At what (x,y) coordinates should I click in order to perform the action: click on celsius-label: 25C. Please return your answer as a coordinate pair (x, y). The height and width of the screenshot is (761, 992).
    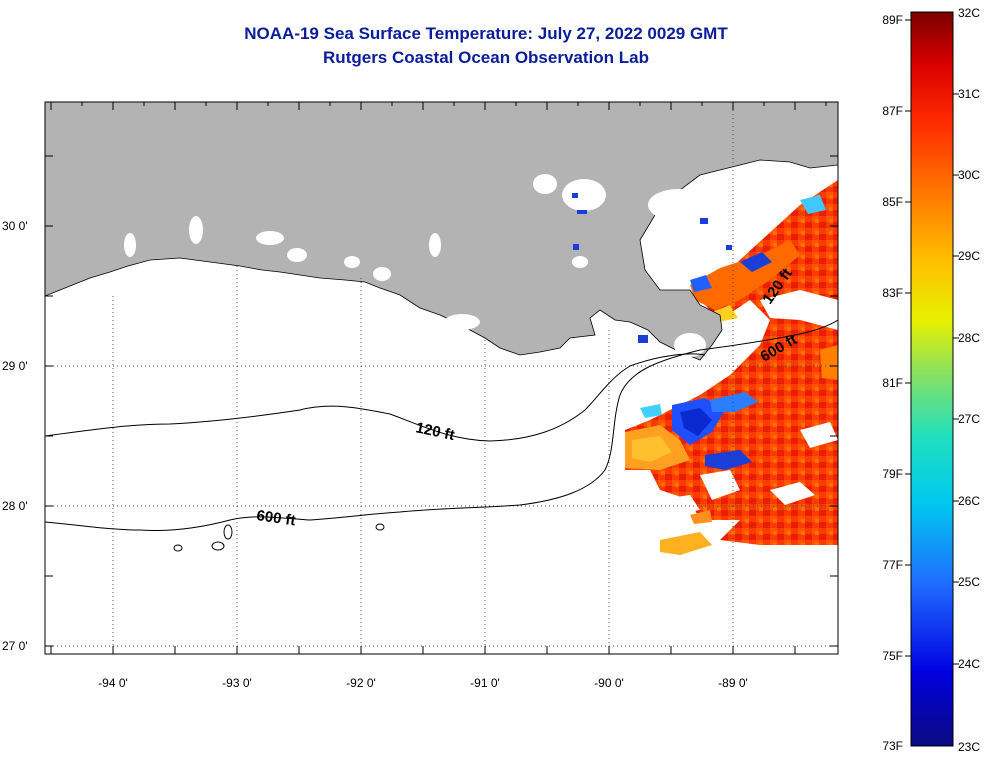
    Looking at the image, I should click on (969, 582).